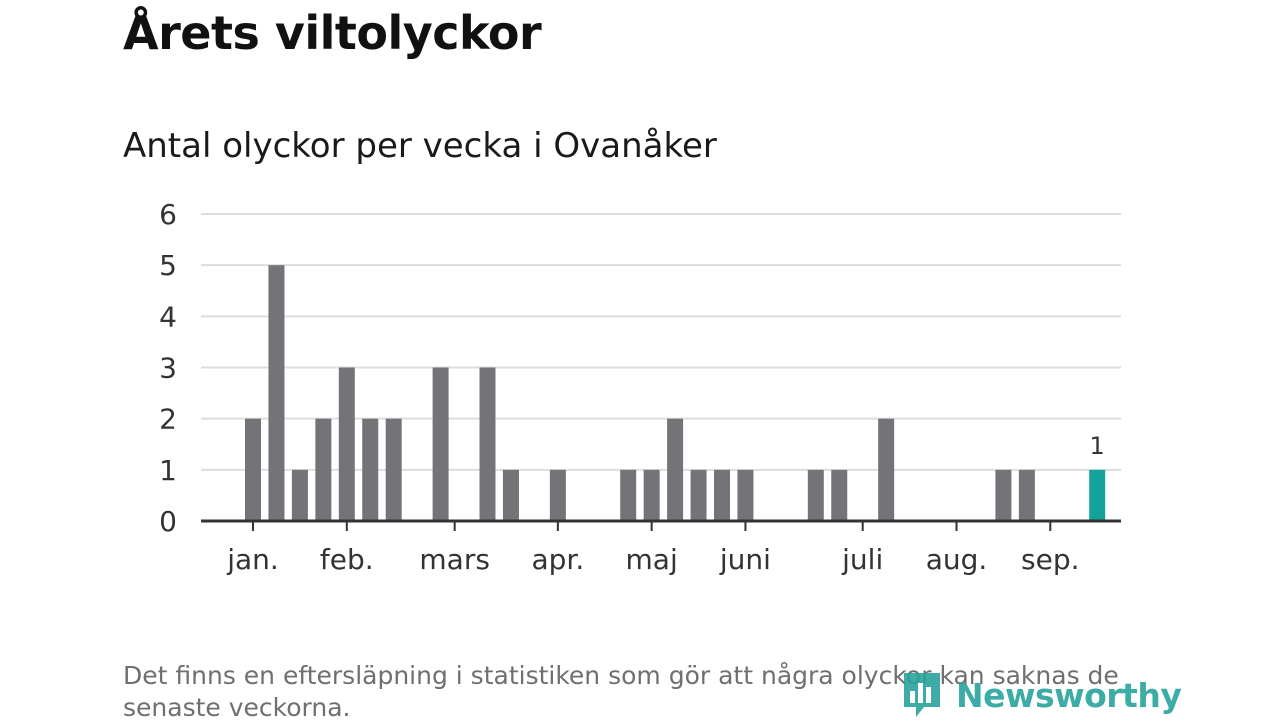 The height and width of the screenshot is (724, 1280). Describe the element at coordinates (1069, 695) in the screenshot. I see `logo-text: Newsworthy` at that location.